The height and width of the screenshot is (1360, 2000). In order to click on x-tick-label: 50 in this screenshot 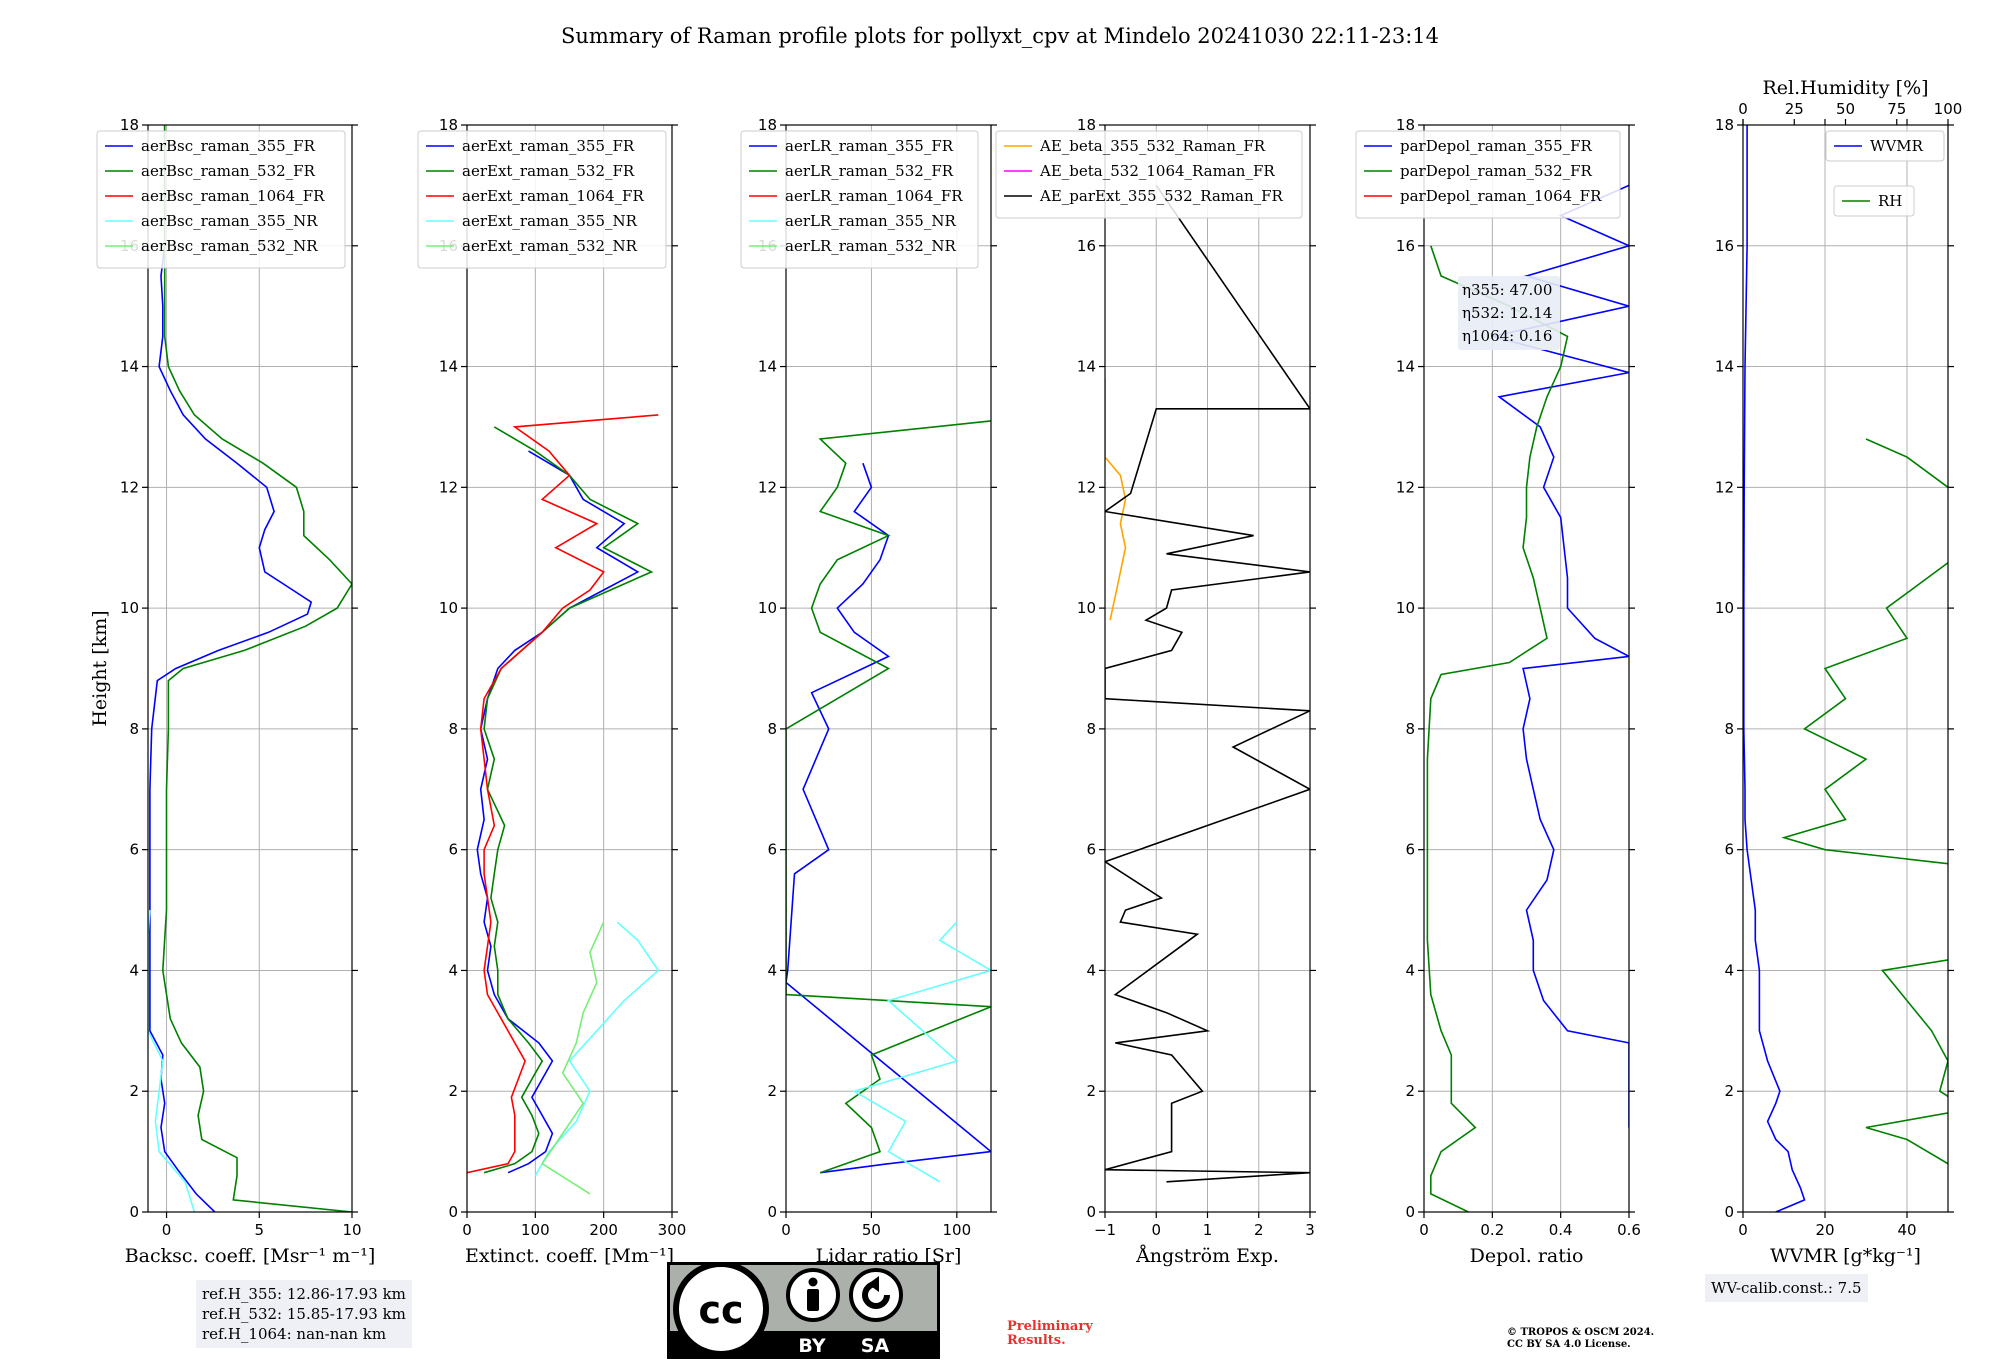, I will do `click(871, 1230)`.